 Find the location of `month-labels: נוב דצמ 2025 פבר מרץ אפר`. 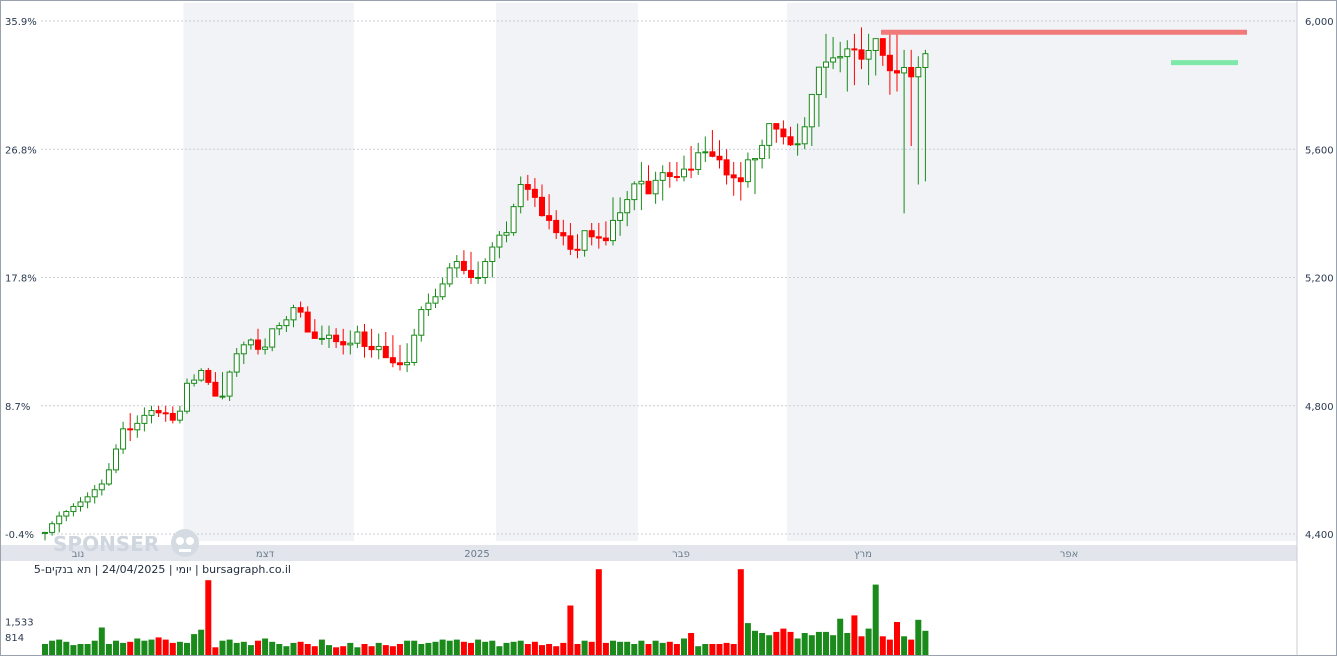

month-labels: נוב דצמ 2025 פבר מרץ אפר is located at coordinates (575, 554).